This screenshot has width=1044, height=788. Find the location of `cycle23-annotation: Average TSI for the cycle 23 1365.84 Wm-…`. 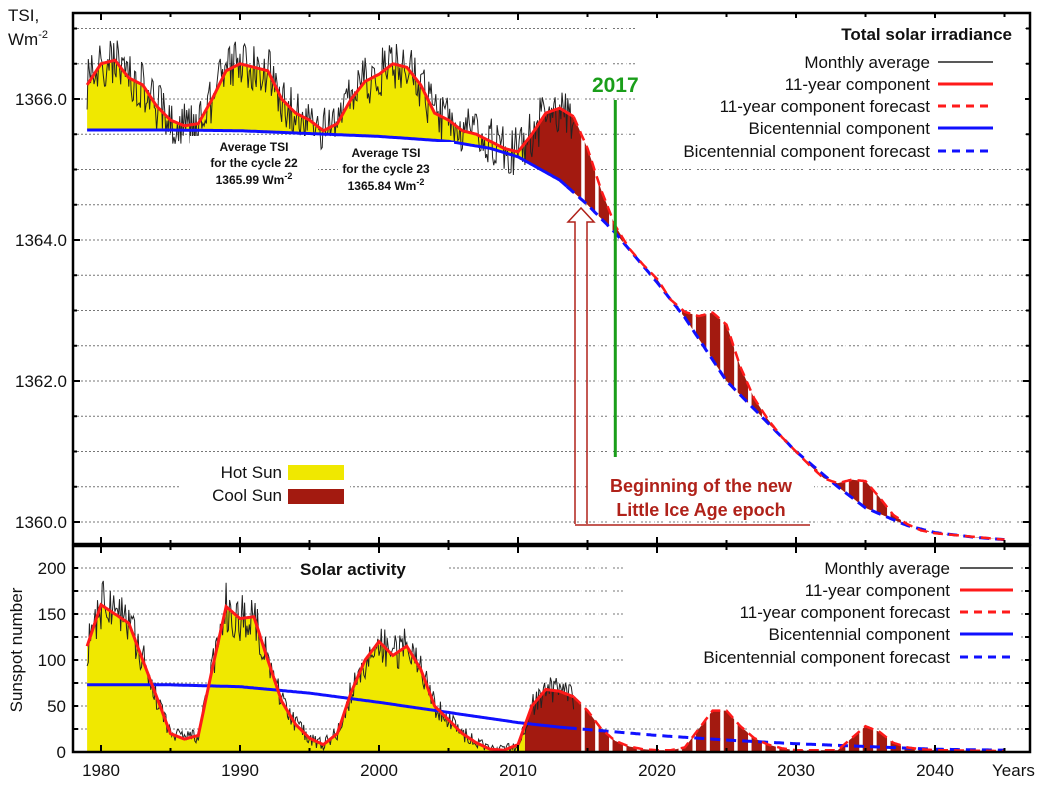

cycle23-annotation: Average TSI for the cycle 23 1365.84 Wm-… is located at coordinates (396, 168).